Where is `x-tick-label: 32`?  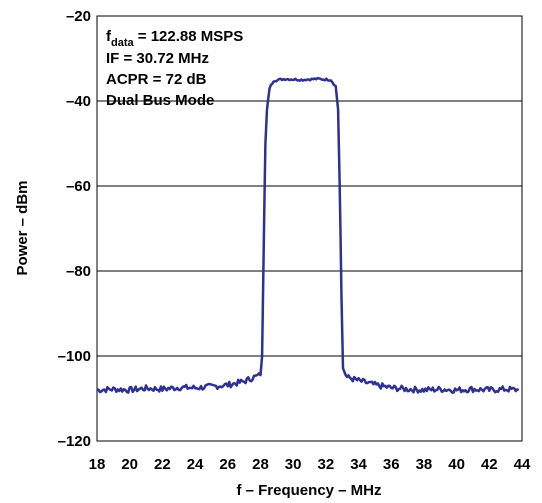 x-tick-label: 32 is located at coordinates (326, 464).